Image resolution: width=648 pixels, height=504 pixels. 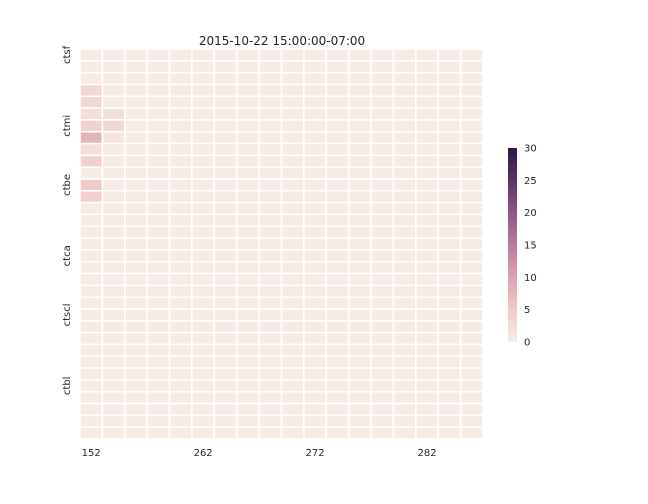 What do you see at coordinates (512, 245) in the screenshot?
I see `colorbar` at bounding box center [512, 245].